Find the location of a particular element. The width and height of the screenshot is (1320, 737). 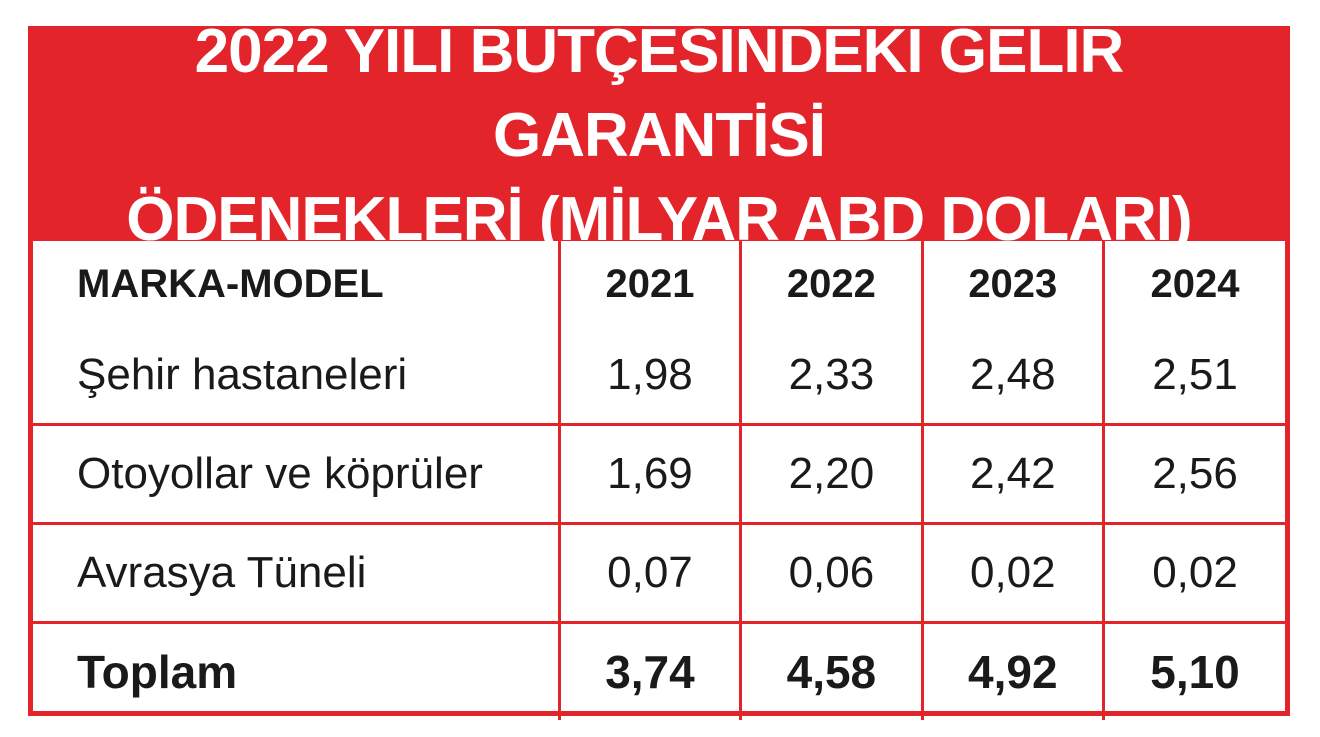

total-cell: 5,10 is located at coordinates (1195, 672).